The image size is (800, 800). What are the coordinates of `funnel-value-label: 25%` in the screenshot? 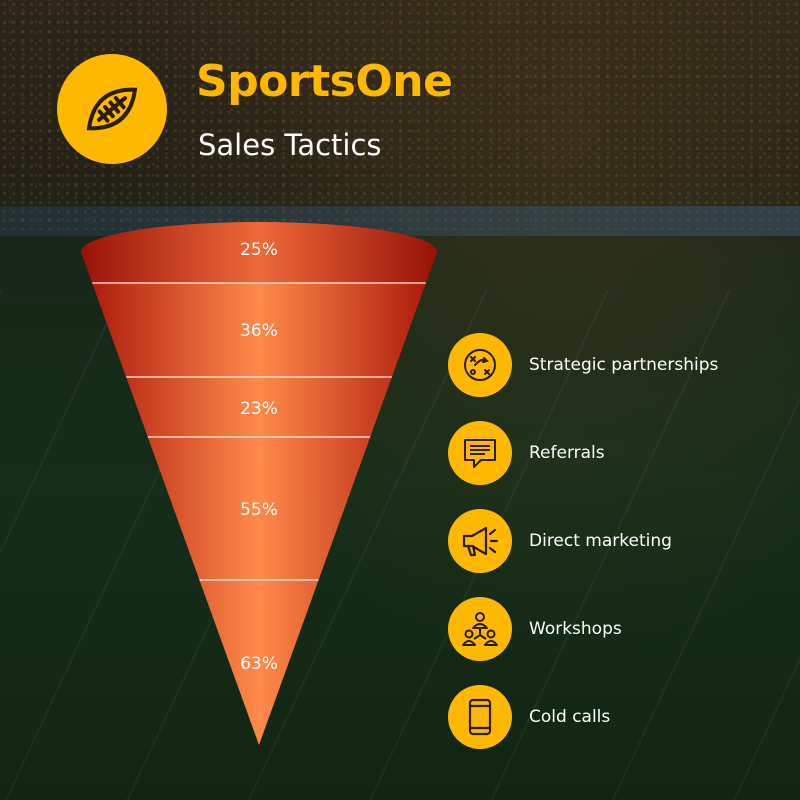 It's located at (259, 250).